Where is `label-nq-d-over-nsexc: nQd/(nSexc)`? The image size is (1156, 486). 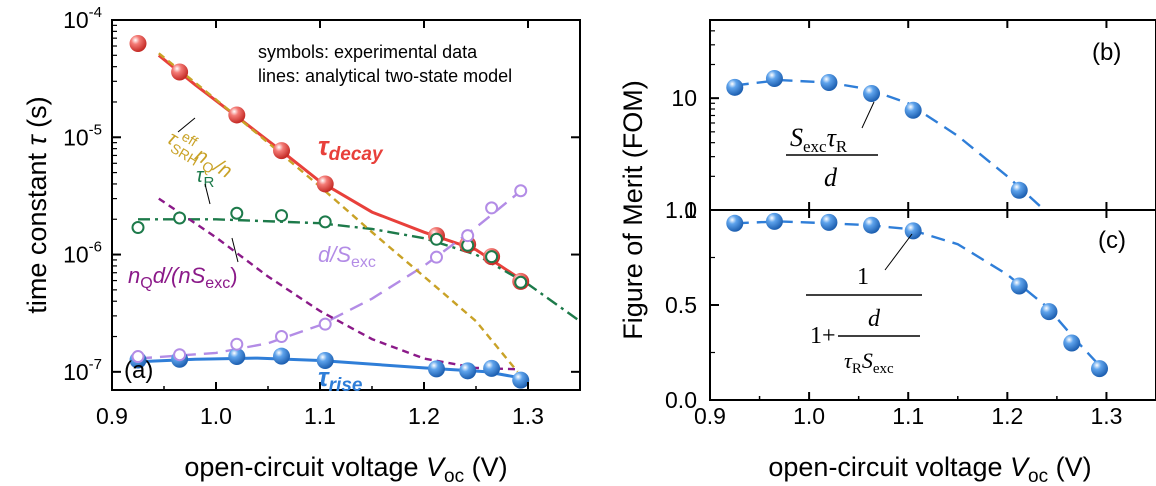 label-nq-d-over-nsexc: nQd/(nSexc) is located at coordinates (183, 277).